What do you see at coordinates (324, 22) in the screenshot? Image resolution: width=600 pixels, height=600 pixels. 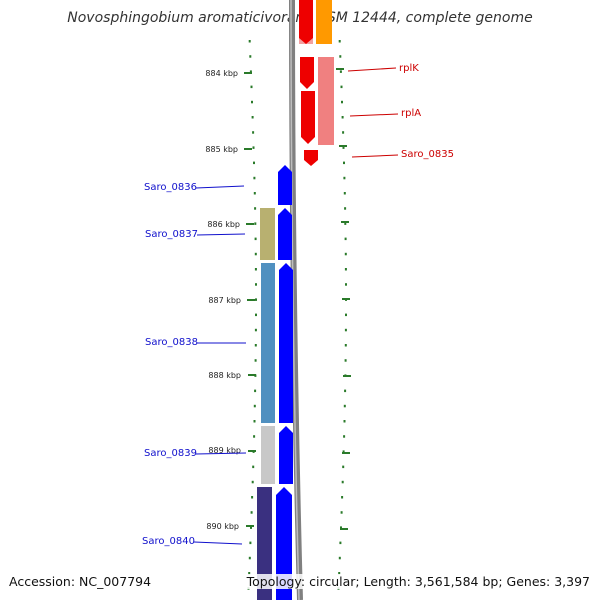 I see `gene-top-orange` at bounding box center [324, 22].